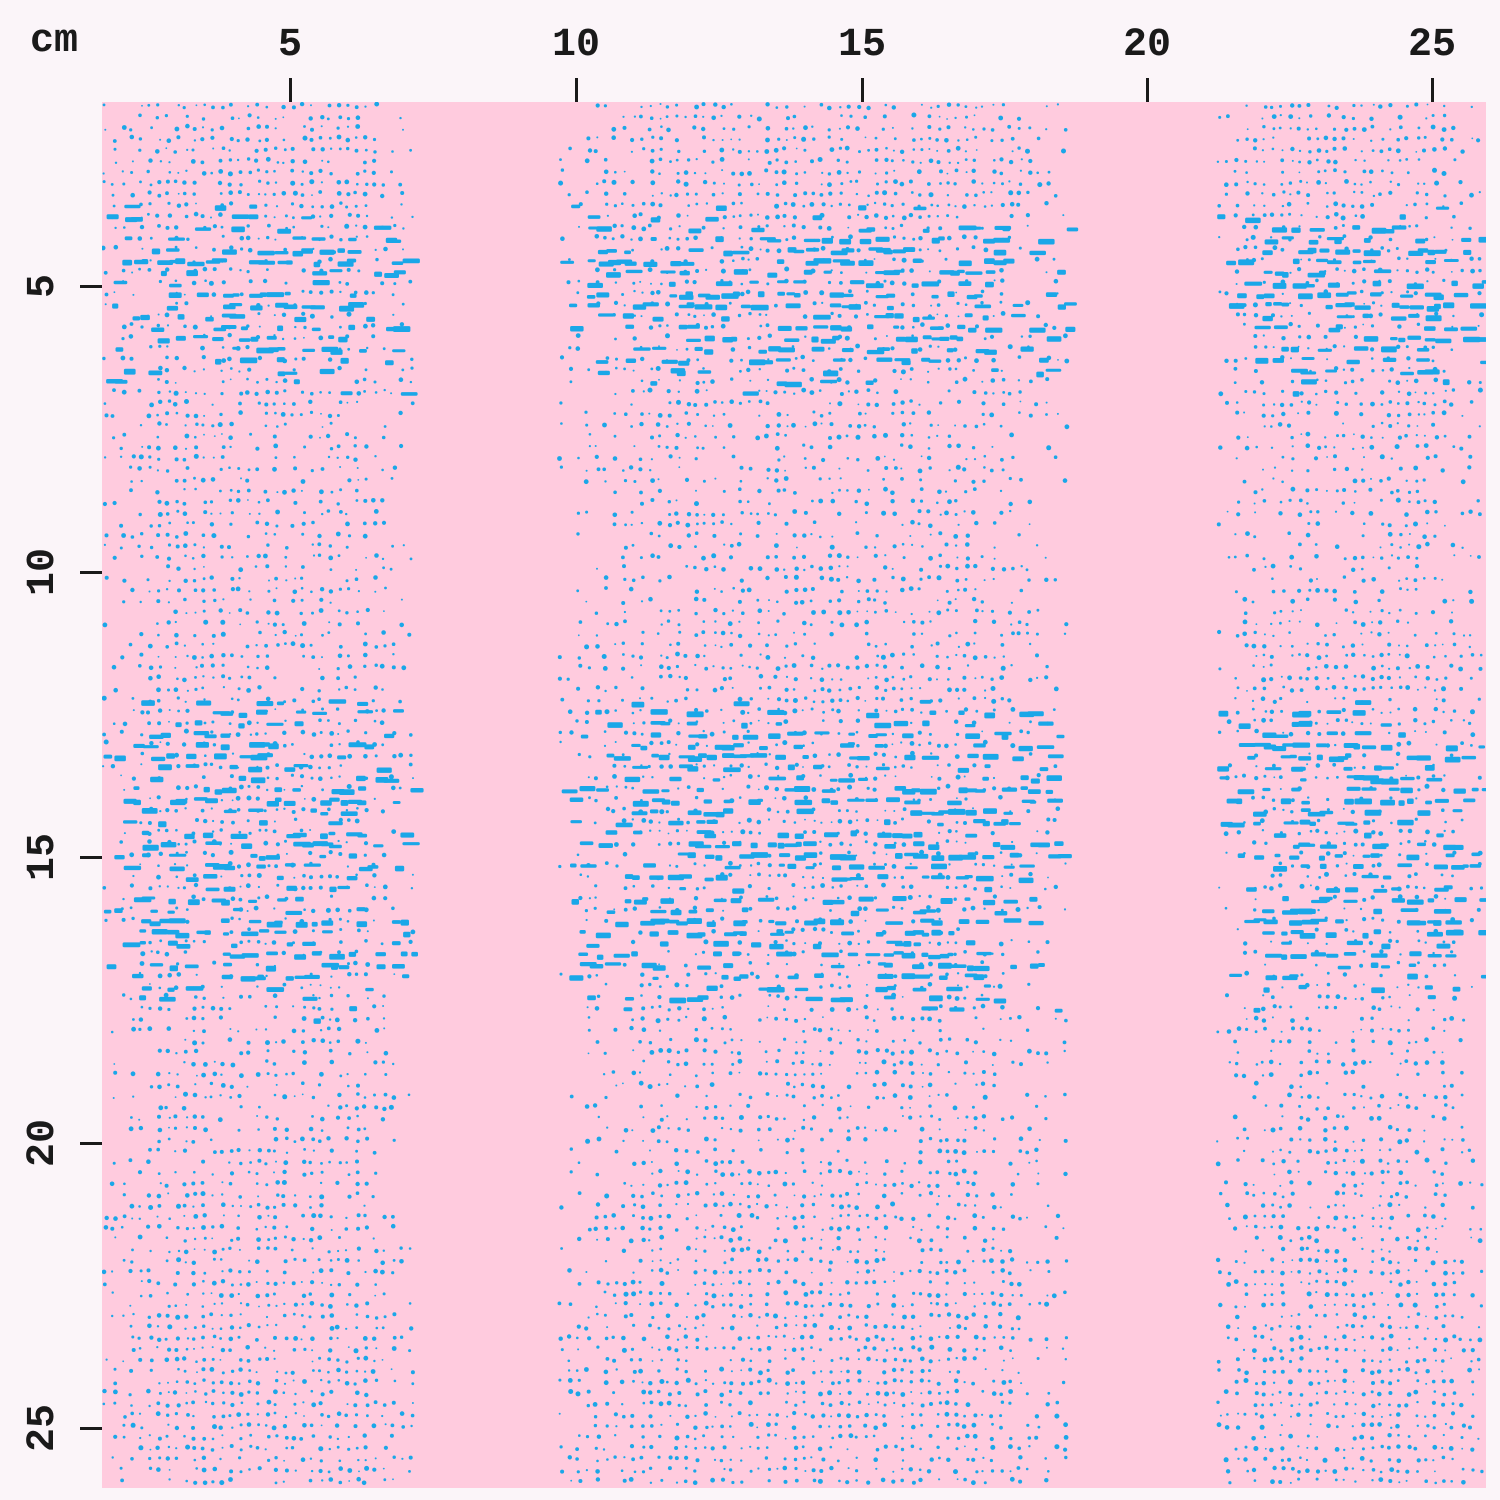  I want to click on top-tick-mark, so click(576, 90).